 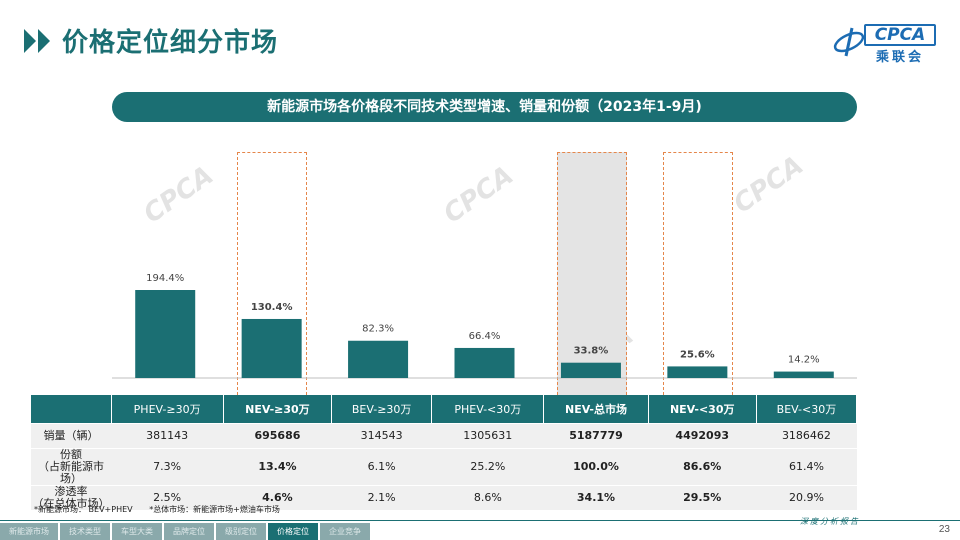 What do you see at coordinates (167, 497) in the screenshot?
I see `table-cell: 2.5%` at bounding box center [167, 497].